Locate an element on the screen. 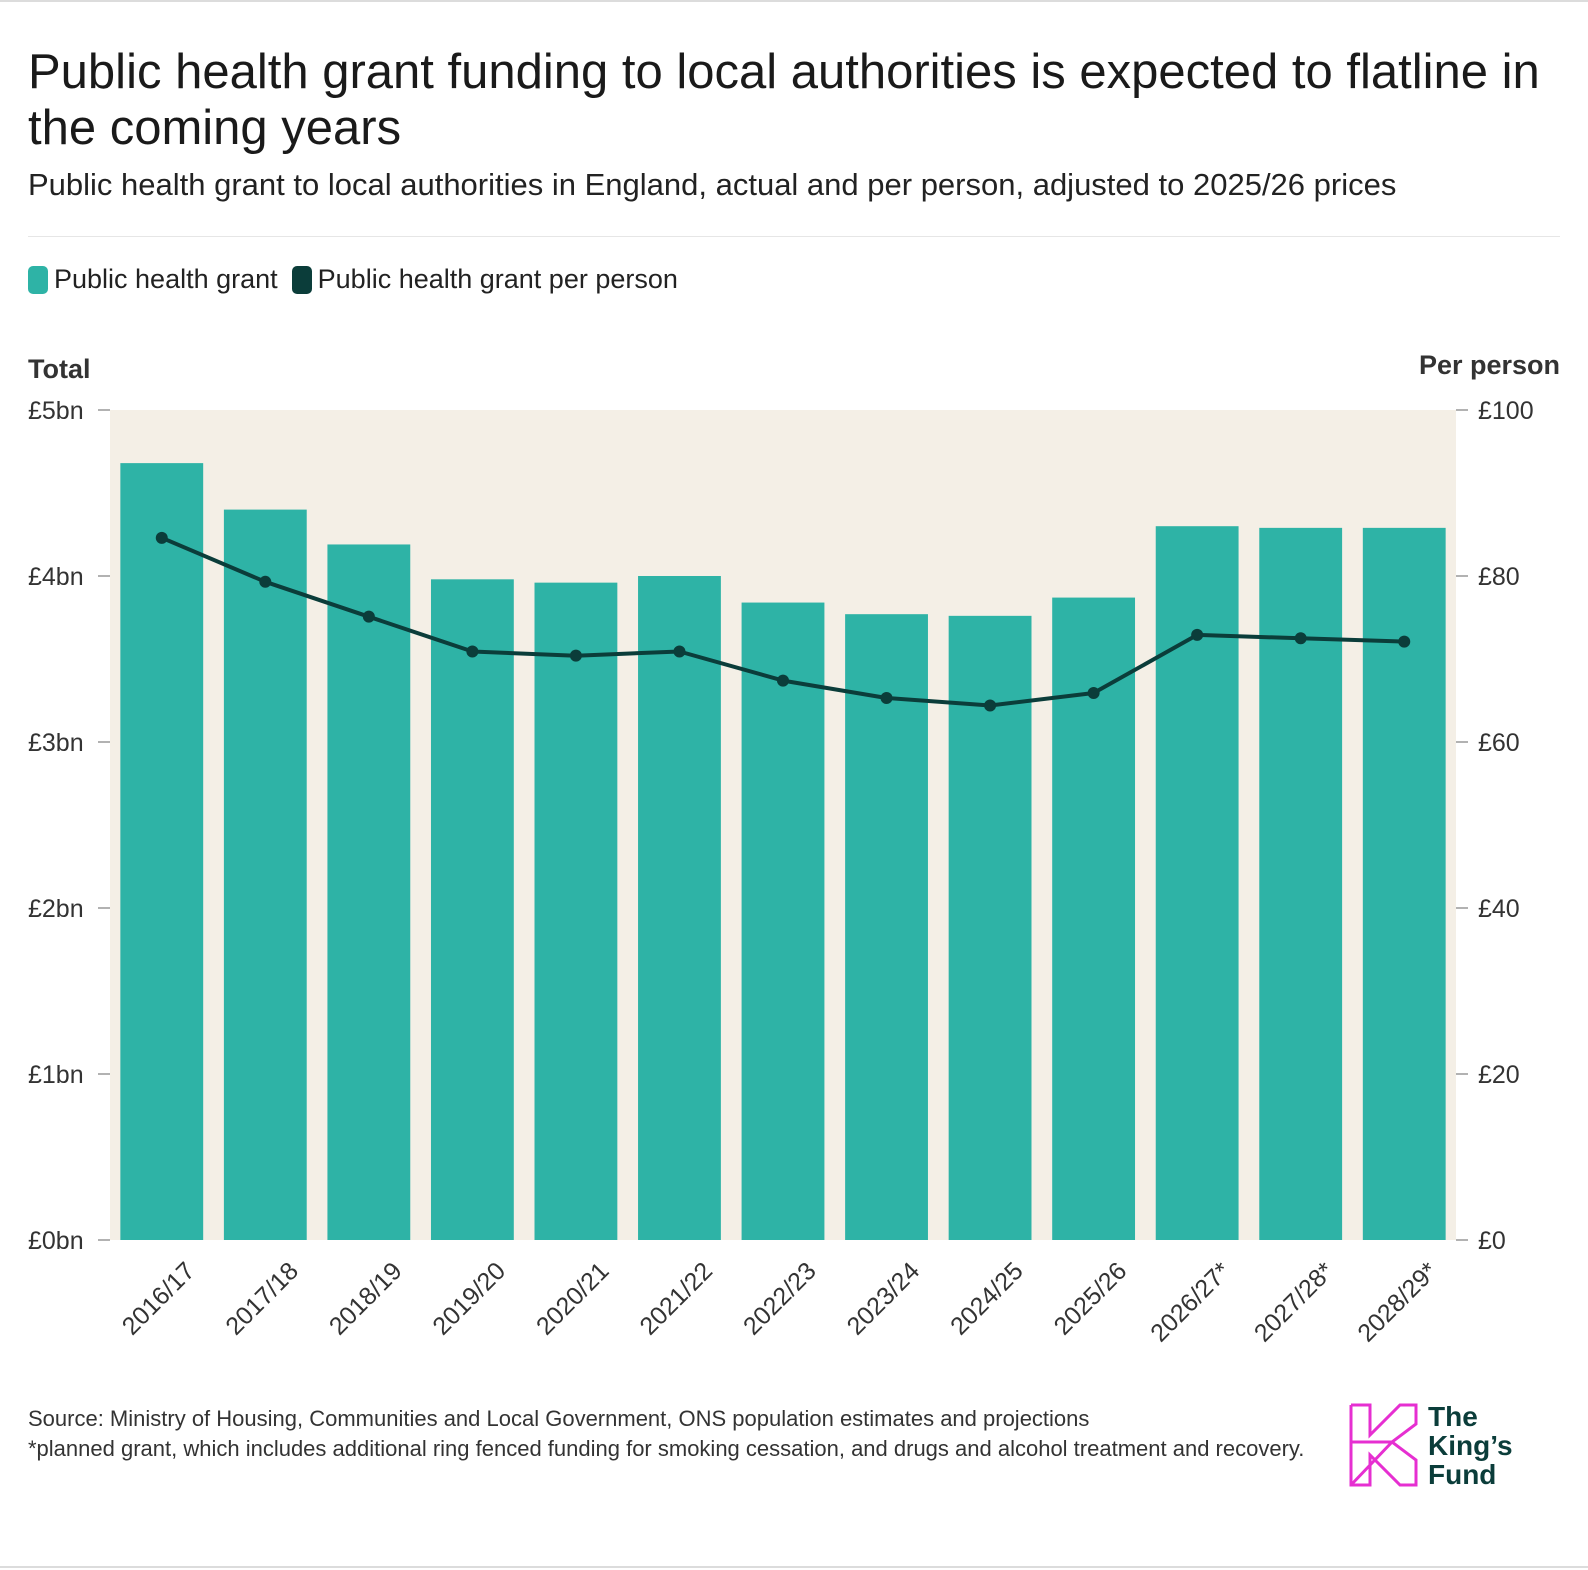 This screenshot has width=1588, height=1570. x-tick-label: 2016/17 is located at coordinates (159, 1299).